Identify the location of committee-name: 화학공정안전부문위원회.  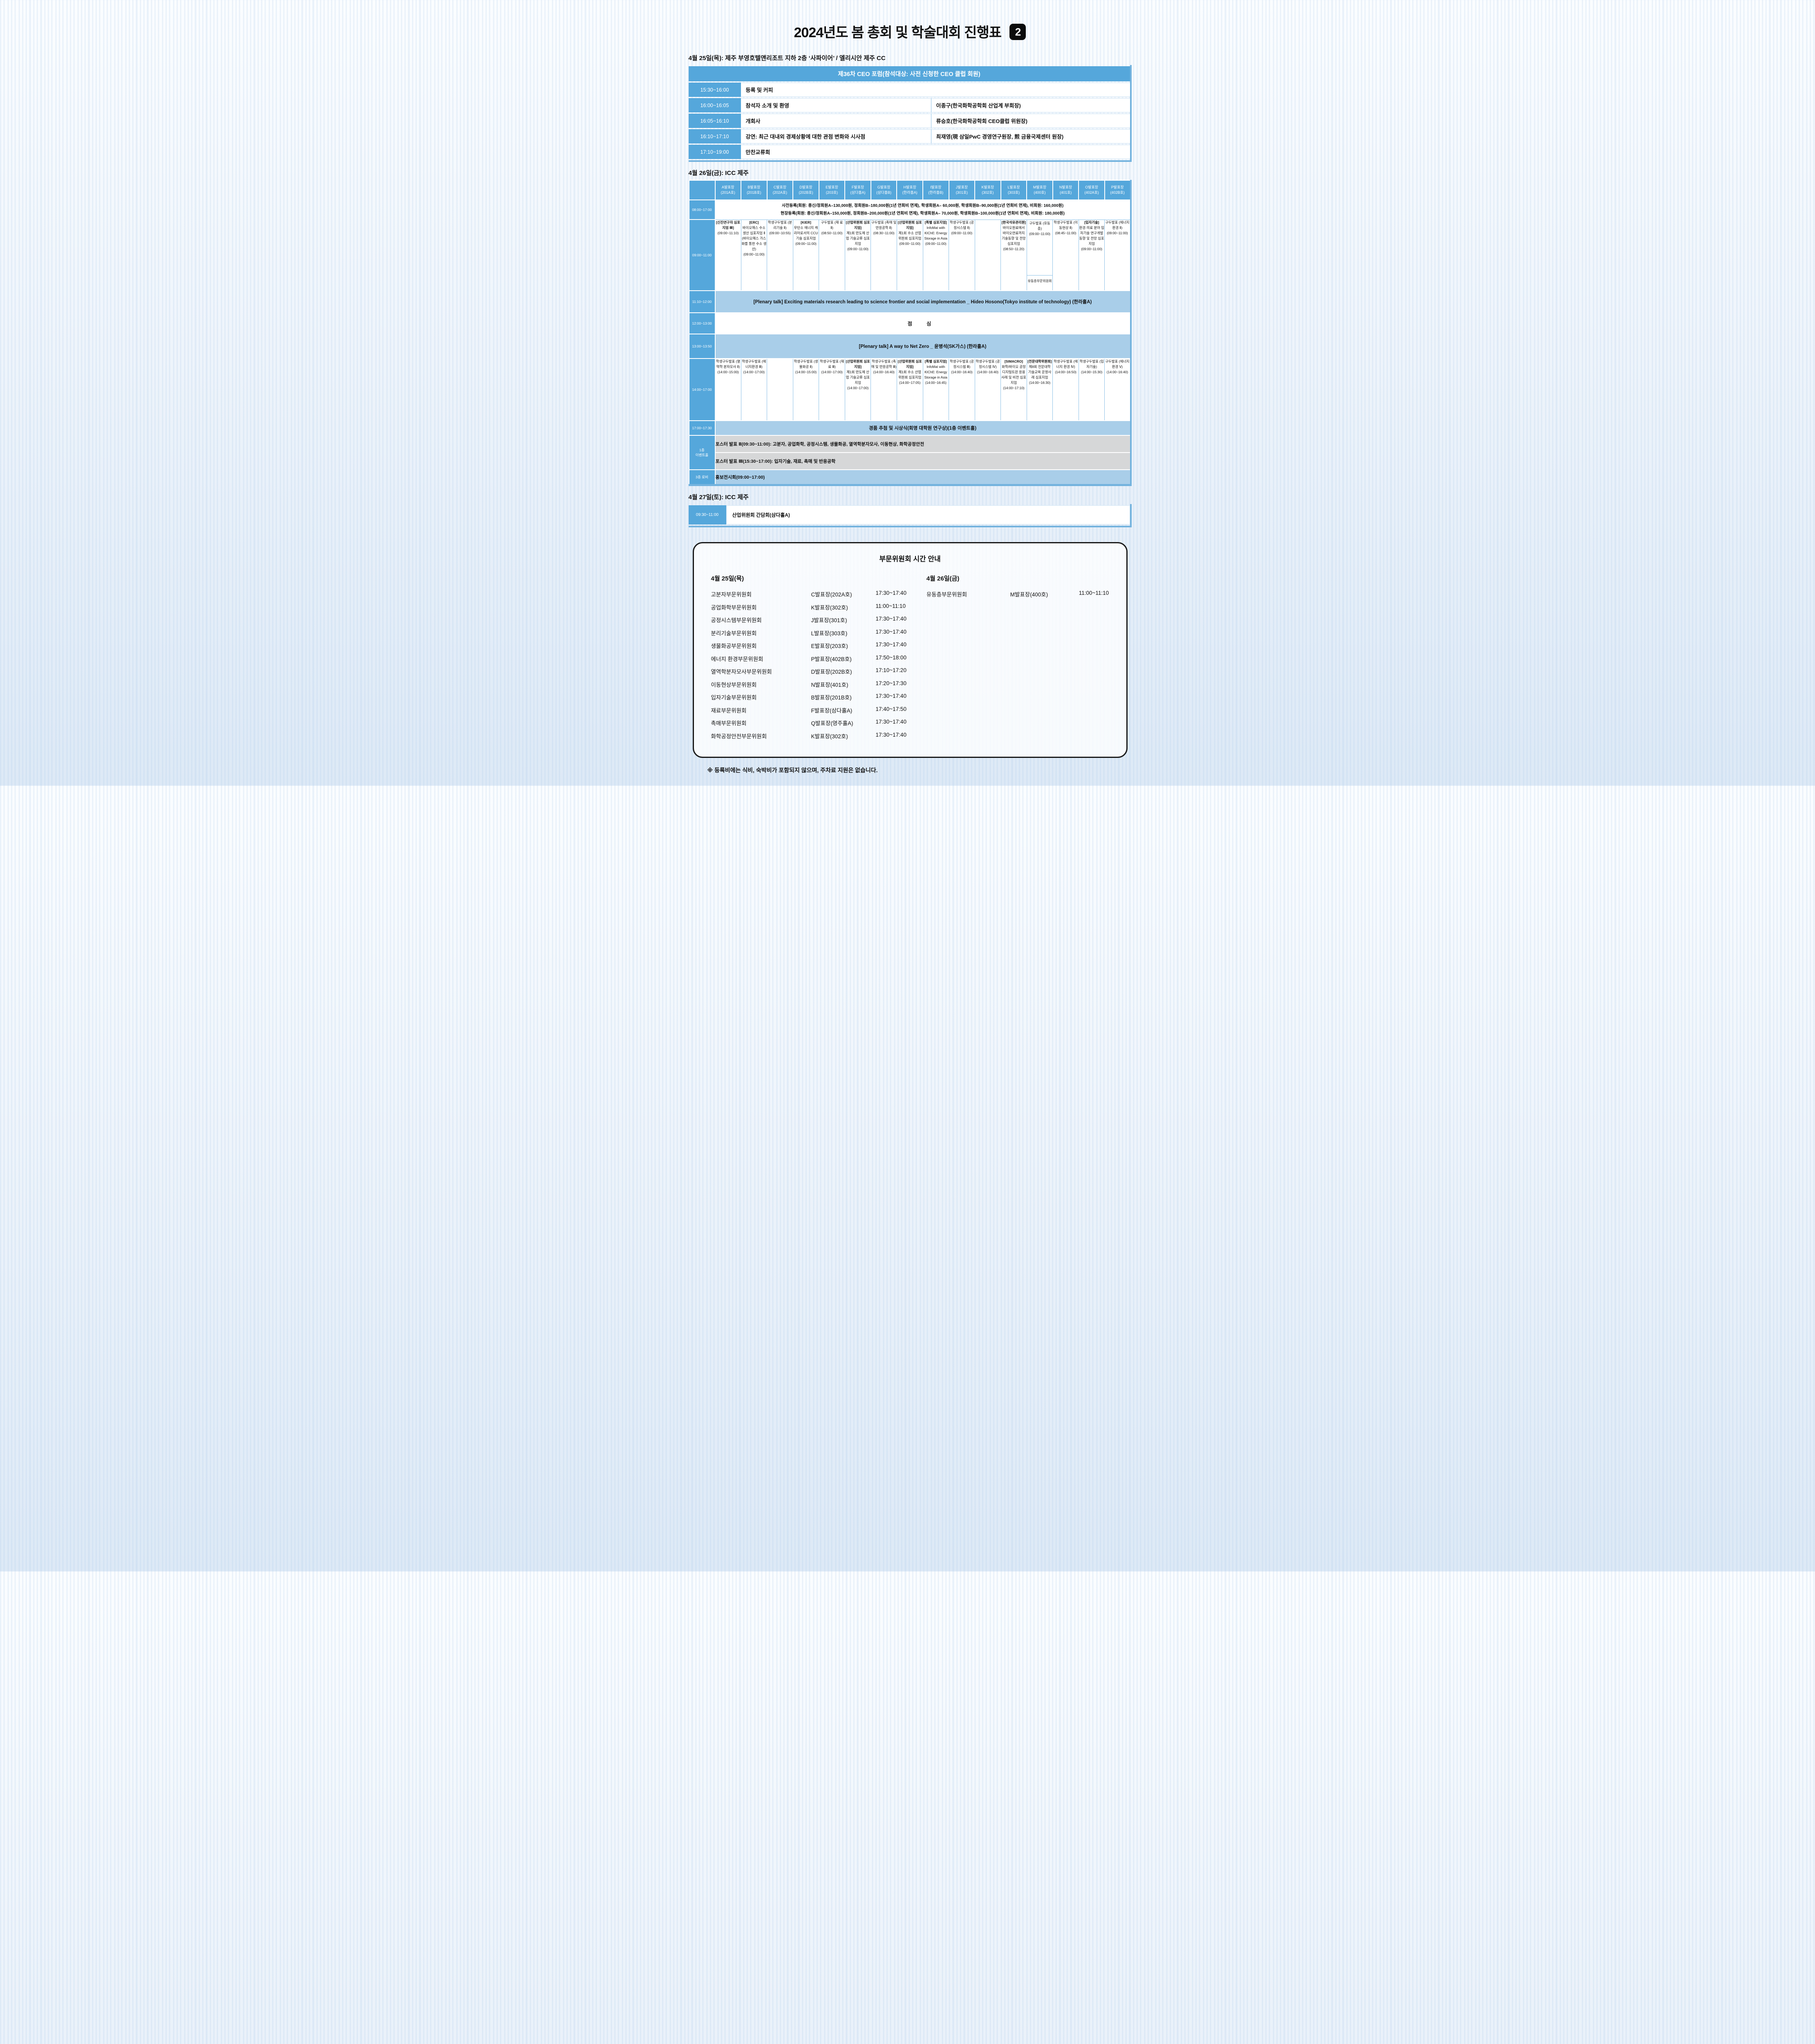
(739, 736).